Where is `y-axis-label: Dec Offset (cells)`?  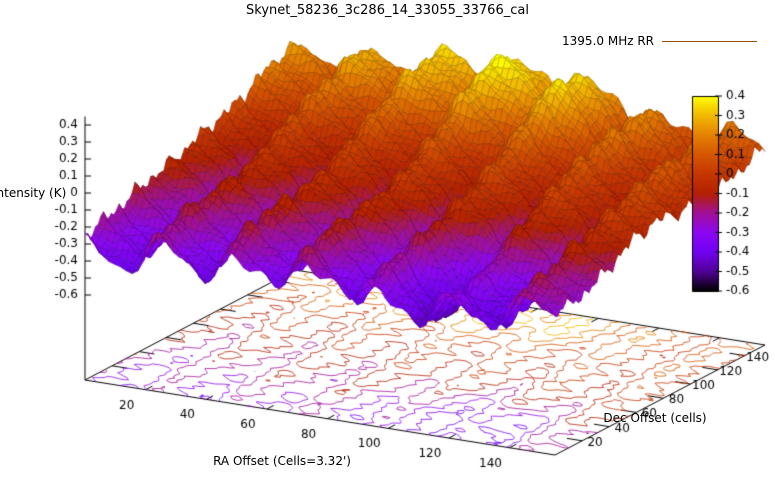
y-axis-label: Dec Offset (cells) is located at coordinates (655, 418).